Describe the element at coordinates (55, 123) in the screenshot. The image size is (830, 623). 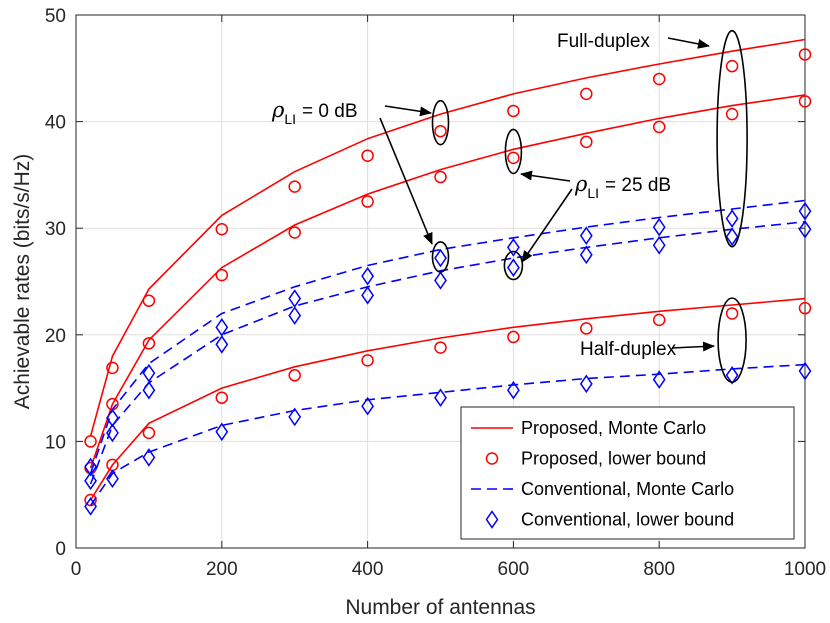
I see `y-tick-label: 40` at that location.